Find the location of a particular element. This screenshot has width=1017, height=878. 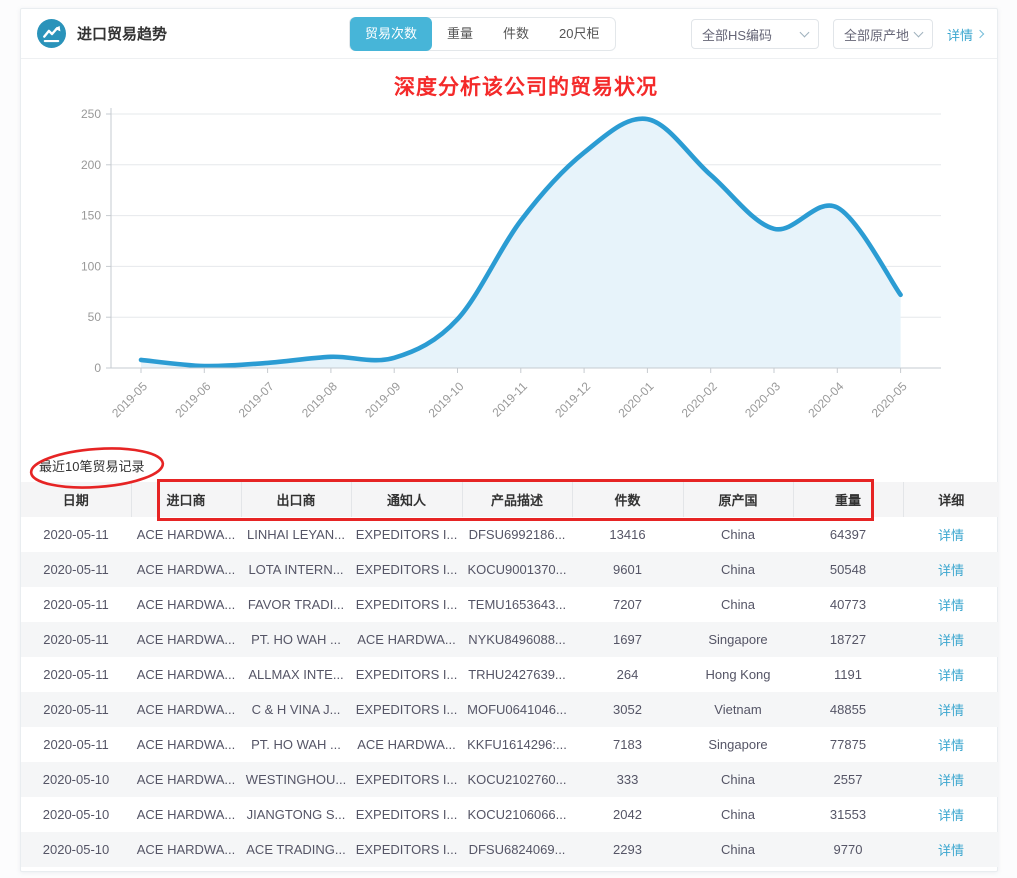

title-group: 进口贸易趋势 is located at coordinates (102, 33).